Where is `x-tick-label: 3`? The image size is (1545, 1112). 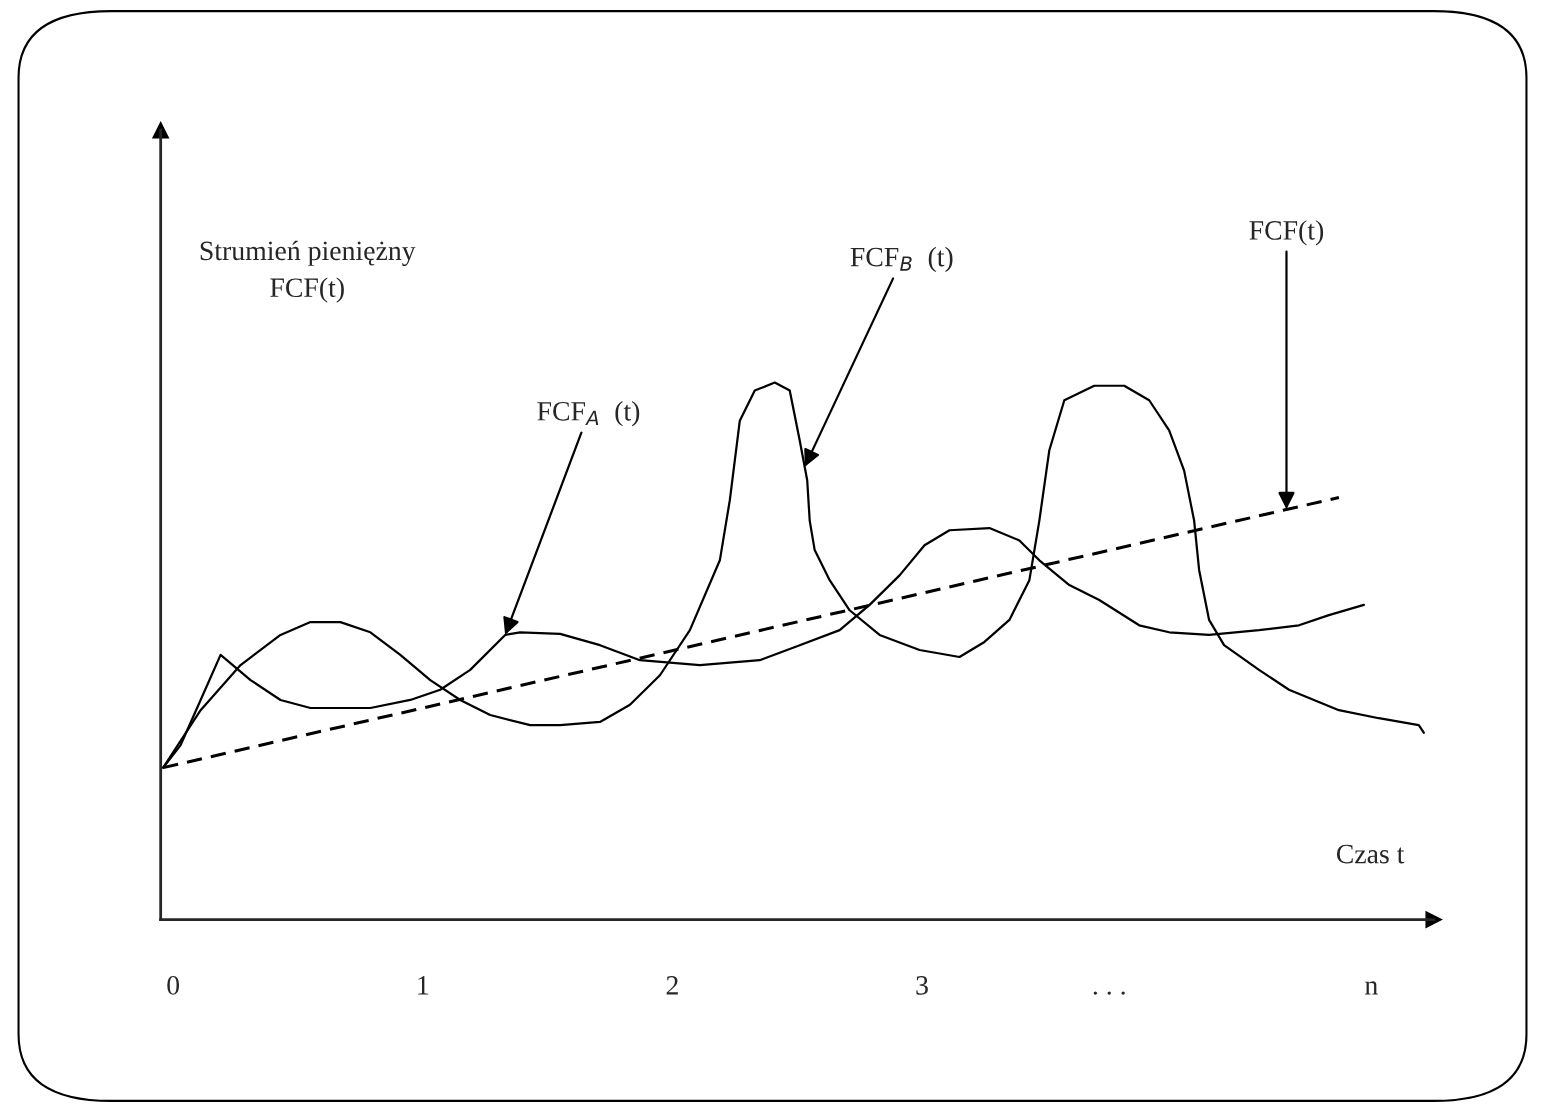
x-tick-label: 3 is located at coordinates (922, 985).